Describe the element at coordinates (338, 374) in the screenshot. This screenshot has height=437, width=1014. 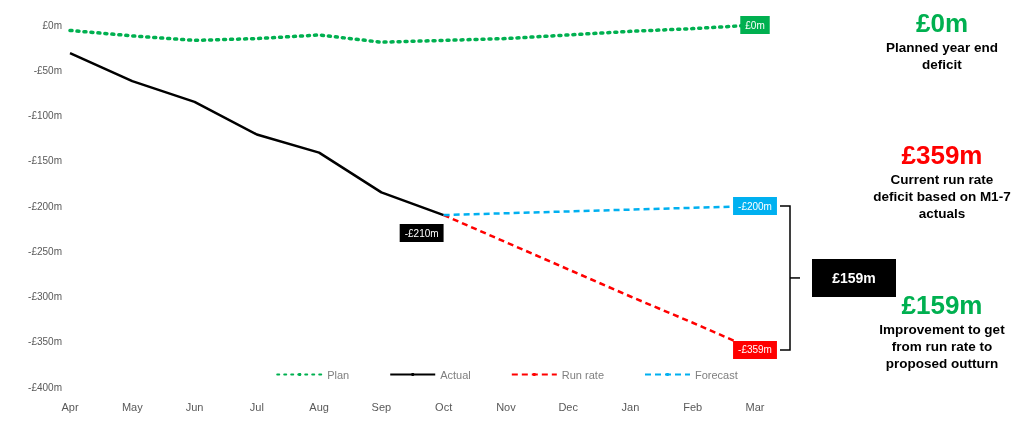
I see `legend-label: Plan` at that location.